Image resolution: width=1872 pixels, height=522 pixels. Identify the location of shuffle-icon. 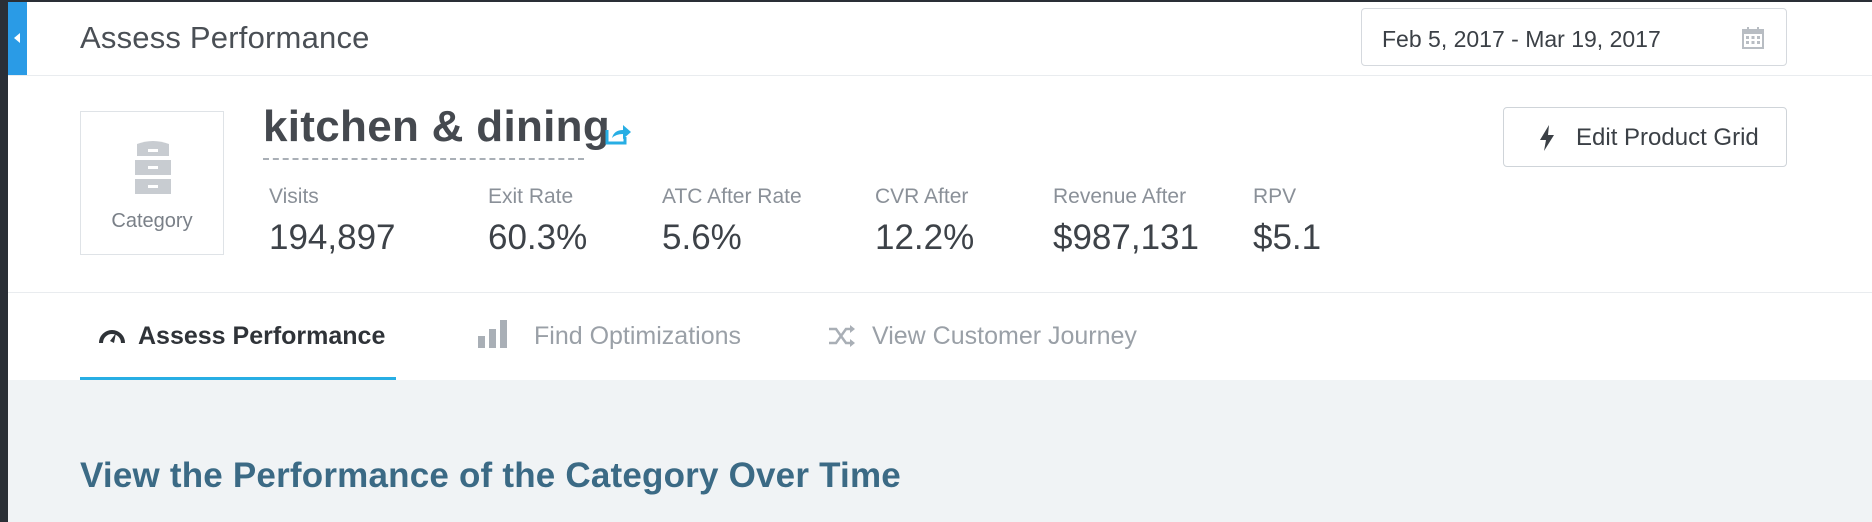
(842, 338).